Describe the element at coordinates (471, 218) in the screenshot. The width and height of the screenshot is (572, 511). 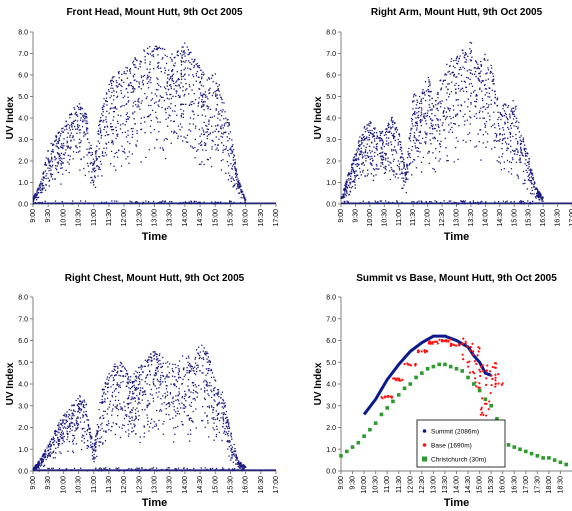
I see `x-tick-label: 13:30` at that location.